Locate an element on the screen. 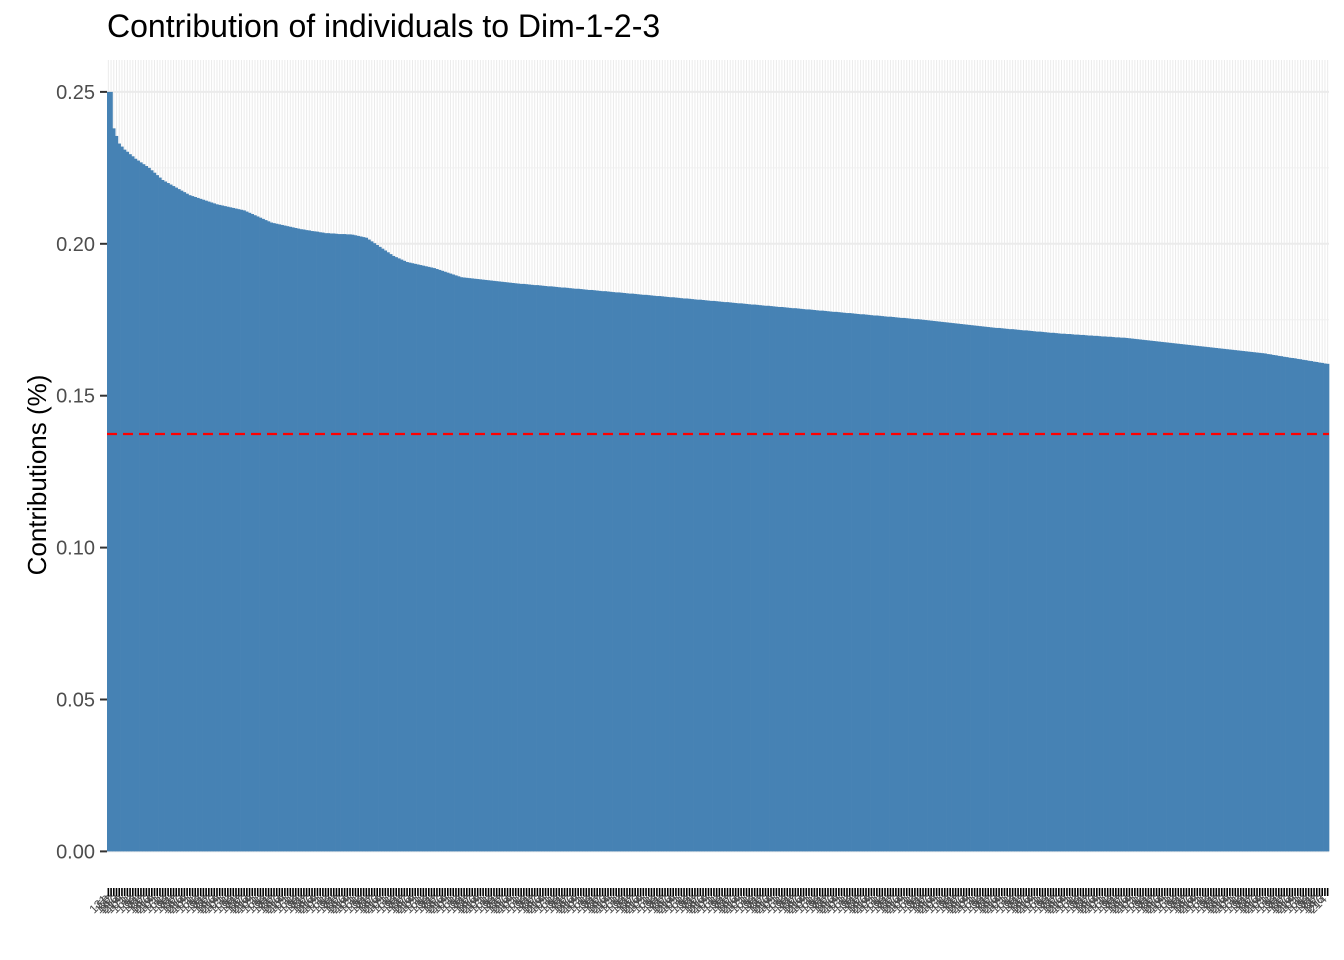 The width and height of the screenshot is (1344, 960). y-tick-label: 0.05 is located at coordinates (75, 700).